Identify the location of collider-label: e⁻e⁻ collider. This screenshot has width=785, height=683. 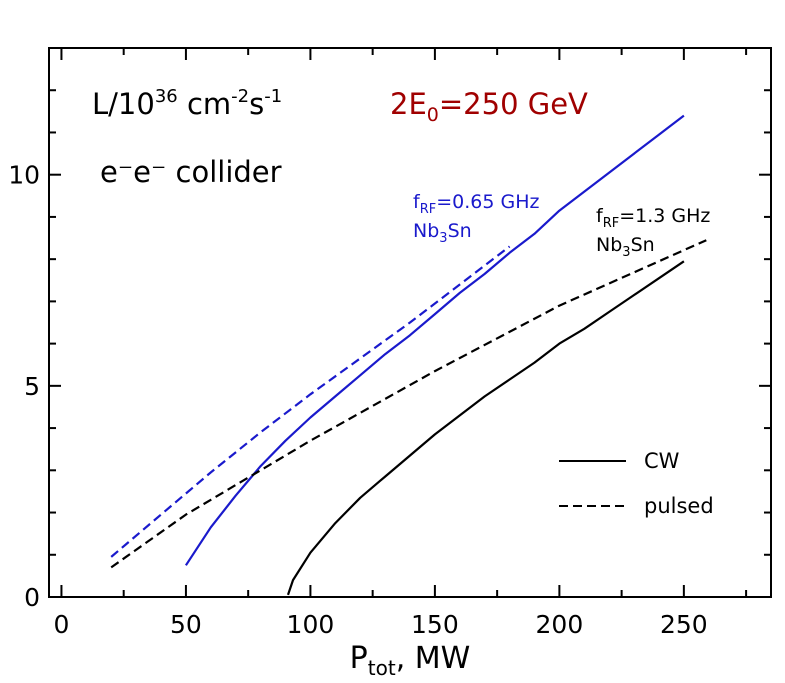
(191, 172).